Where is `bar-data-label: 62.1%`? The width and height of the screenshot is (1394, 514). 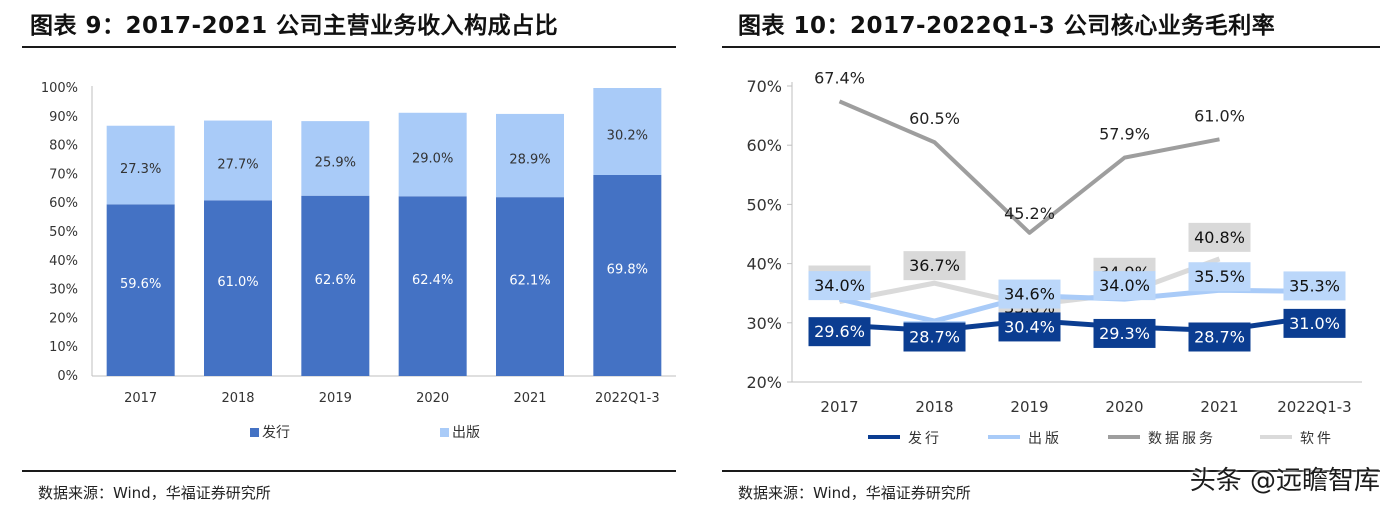
bar-data-label: 62.1% is located at coordinates (529, 281).